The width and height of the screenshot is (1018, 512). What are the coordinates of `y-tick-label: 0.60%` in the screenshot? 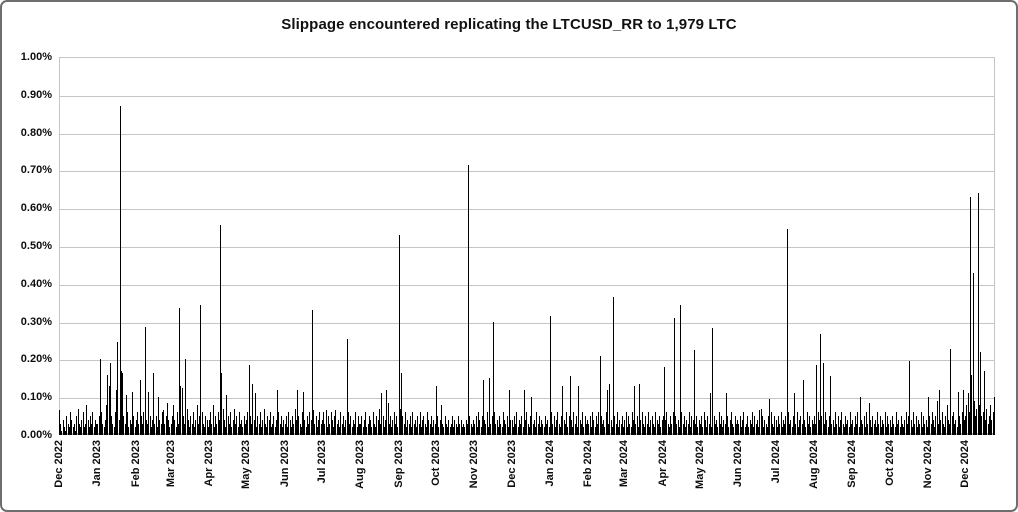 It's located at (36, 208).